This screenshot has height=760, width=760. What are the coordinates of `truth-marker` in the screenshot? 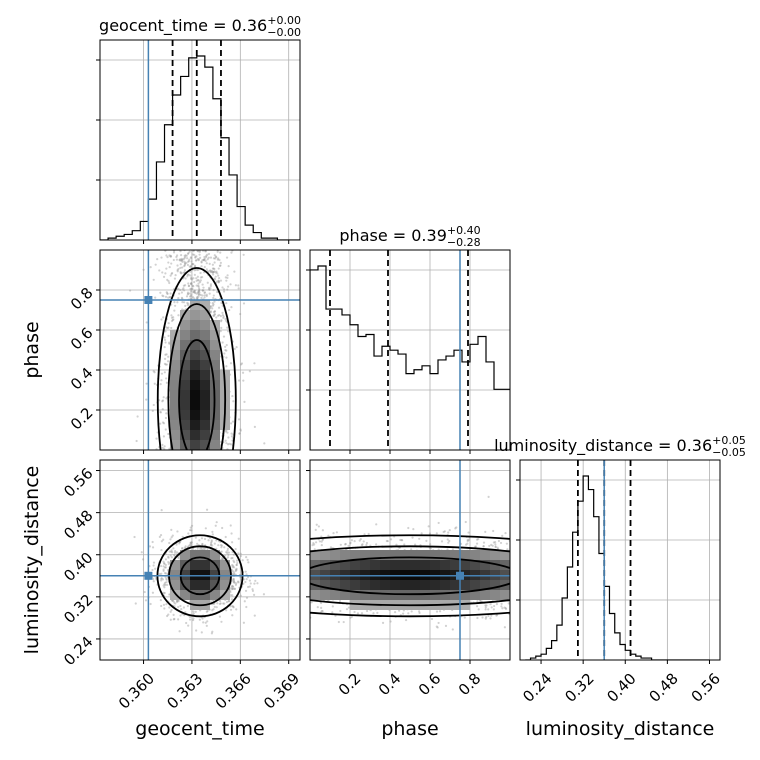 It's located at (148, 300).